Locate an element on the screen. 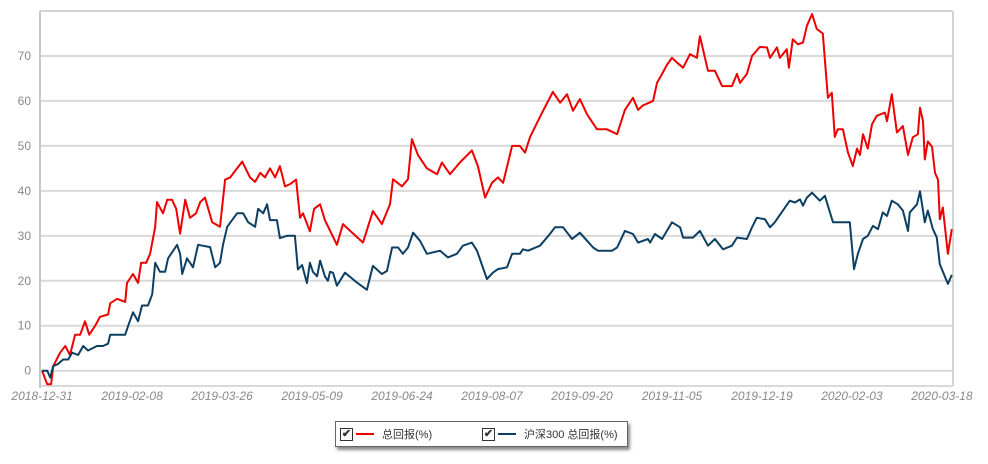  x-tick-label: 2019-03-26 is located at coordinates (221, 396).